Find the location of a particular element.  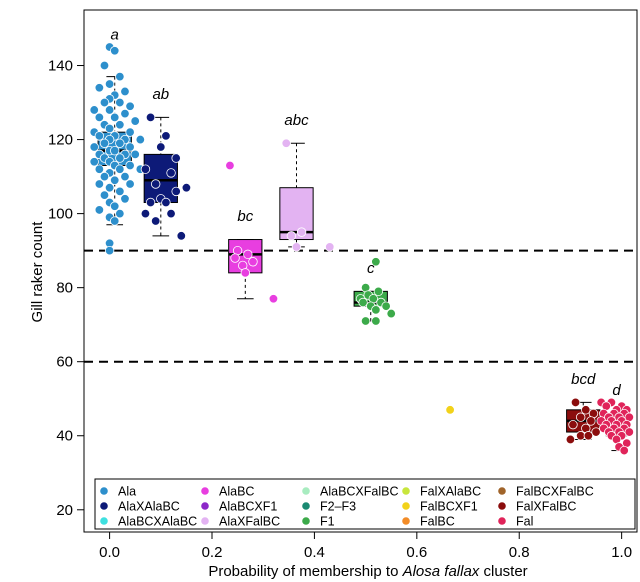

x-axis-label-suffix: cluster is located at coordinates (503, 571).